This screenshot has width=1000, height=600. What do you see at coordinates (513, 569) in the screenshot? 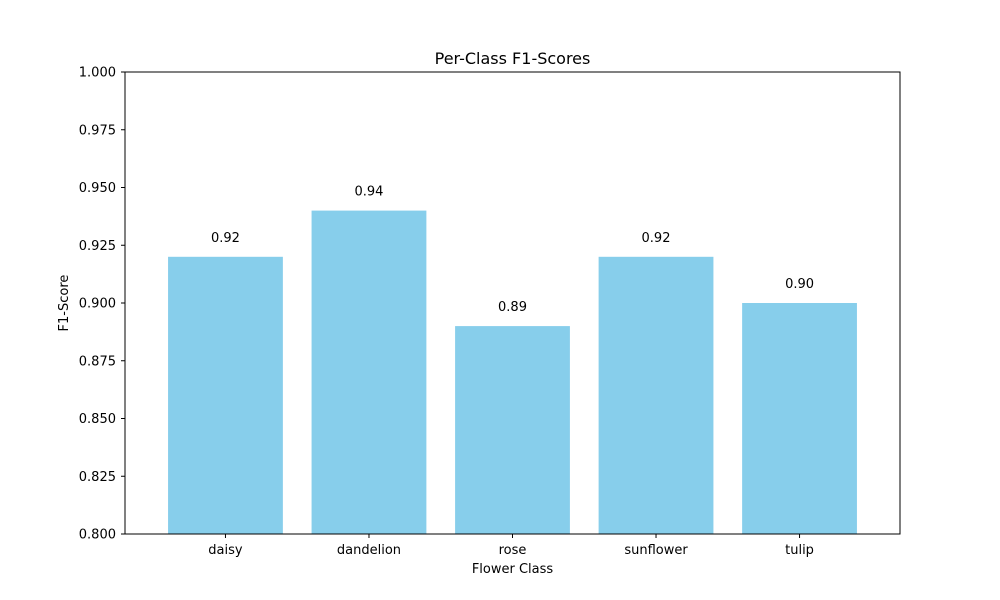
I see `x-axis-label: Flower Class` at bounding box center [513, 569].